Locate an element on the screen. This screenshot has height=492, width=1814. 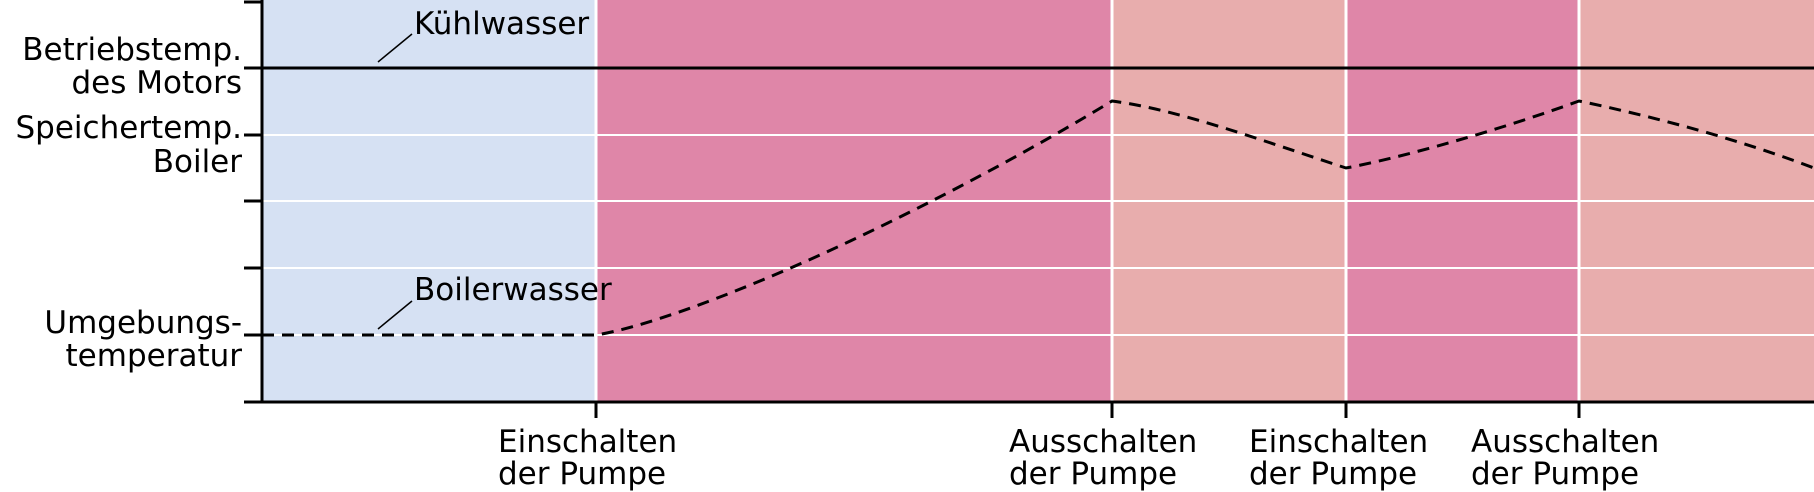
coolant-leader-line is located at coordinates (395, 48).